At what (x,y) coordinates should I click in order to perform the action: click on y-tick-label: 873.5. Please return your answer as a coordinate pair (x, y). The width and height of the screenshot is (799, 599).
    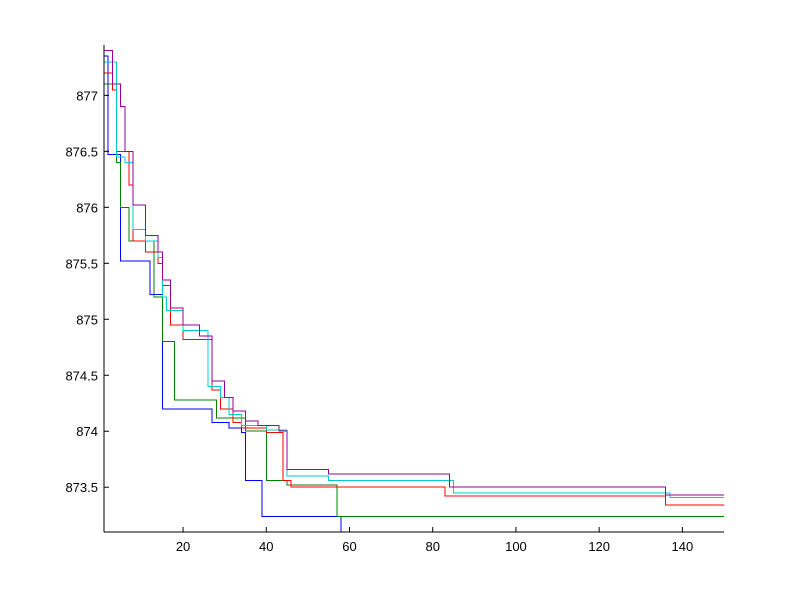
    Looking at the image, I should click on (81, 487).